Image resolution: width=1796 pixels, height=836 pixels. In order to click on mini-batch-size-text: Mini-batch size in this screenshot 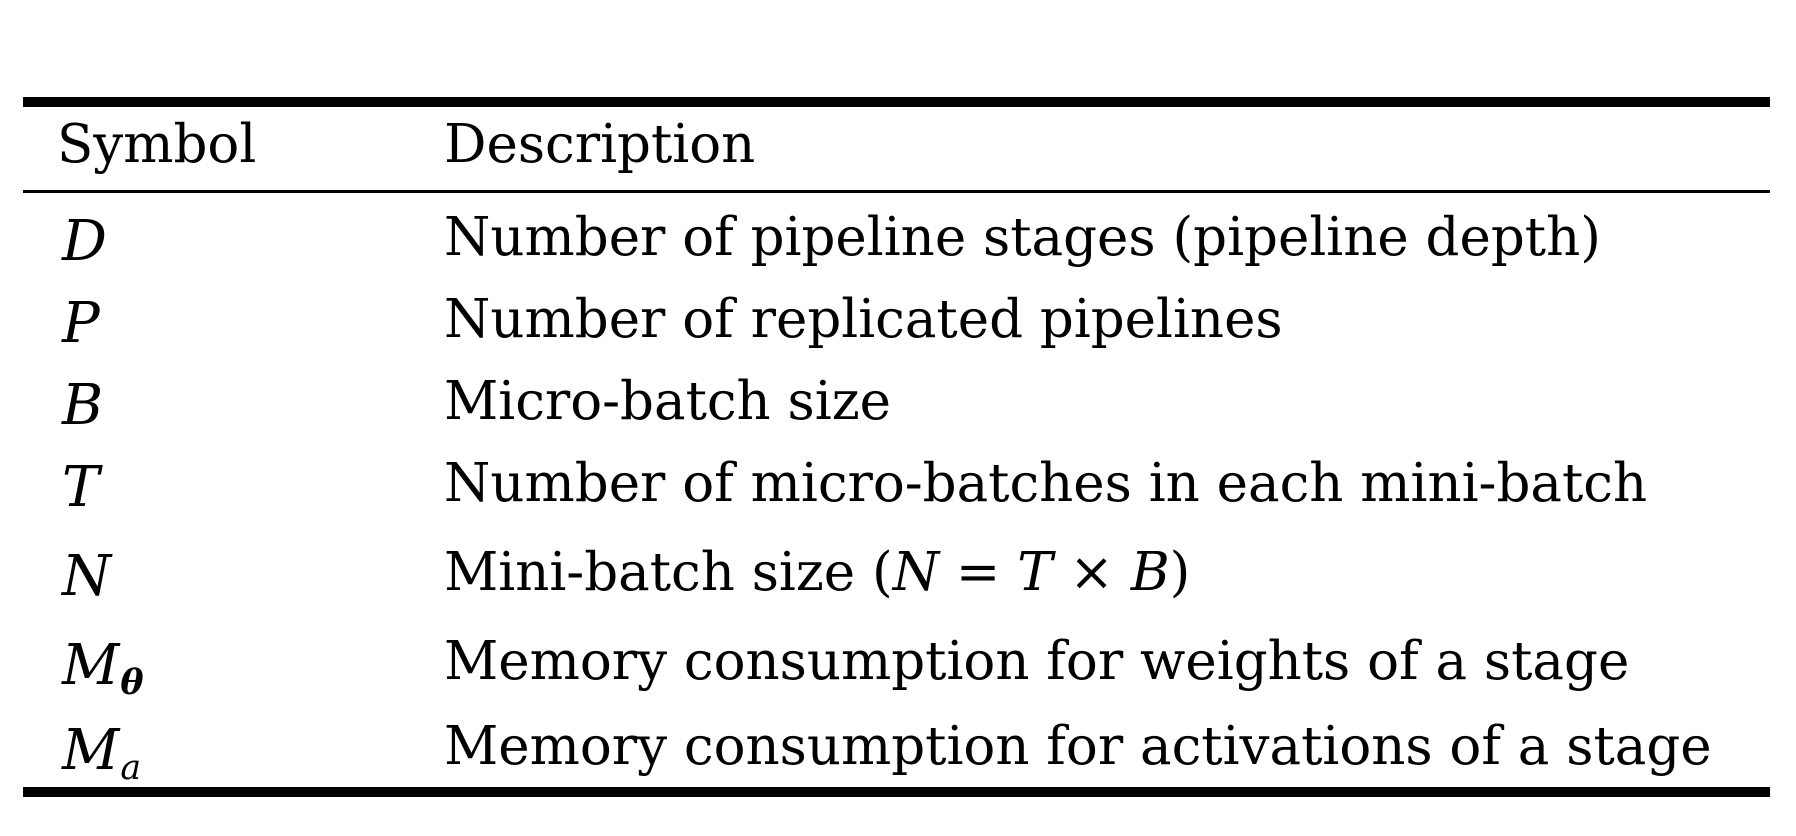, I will do `click(650, 572)`.